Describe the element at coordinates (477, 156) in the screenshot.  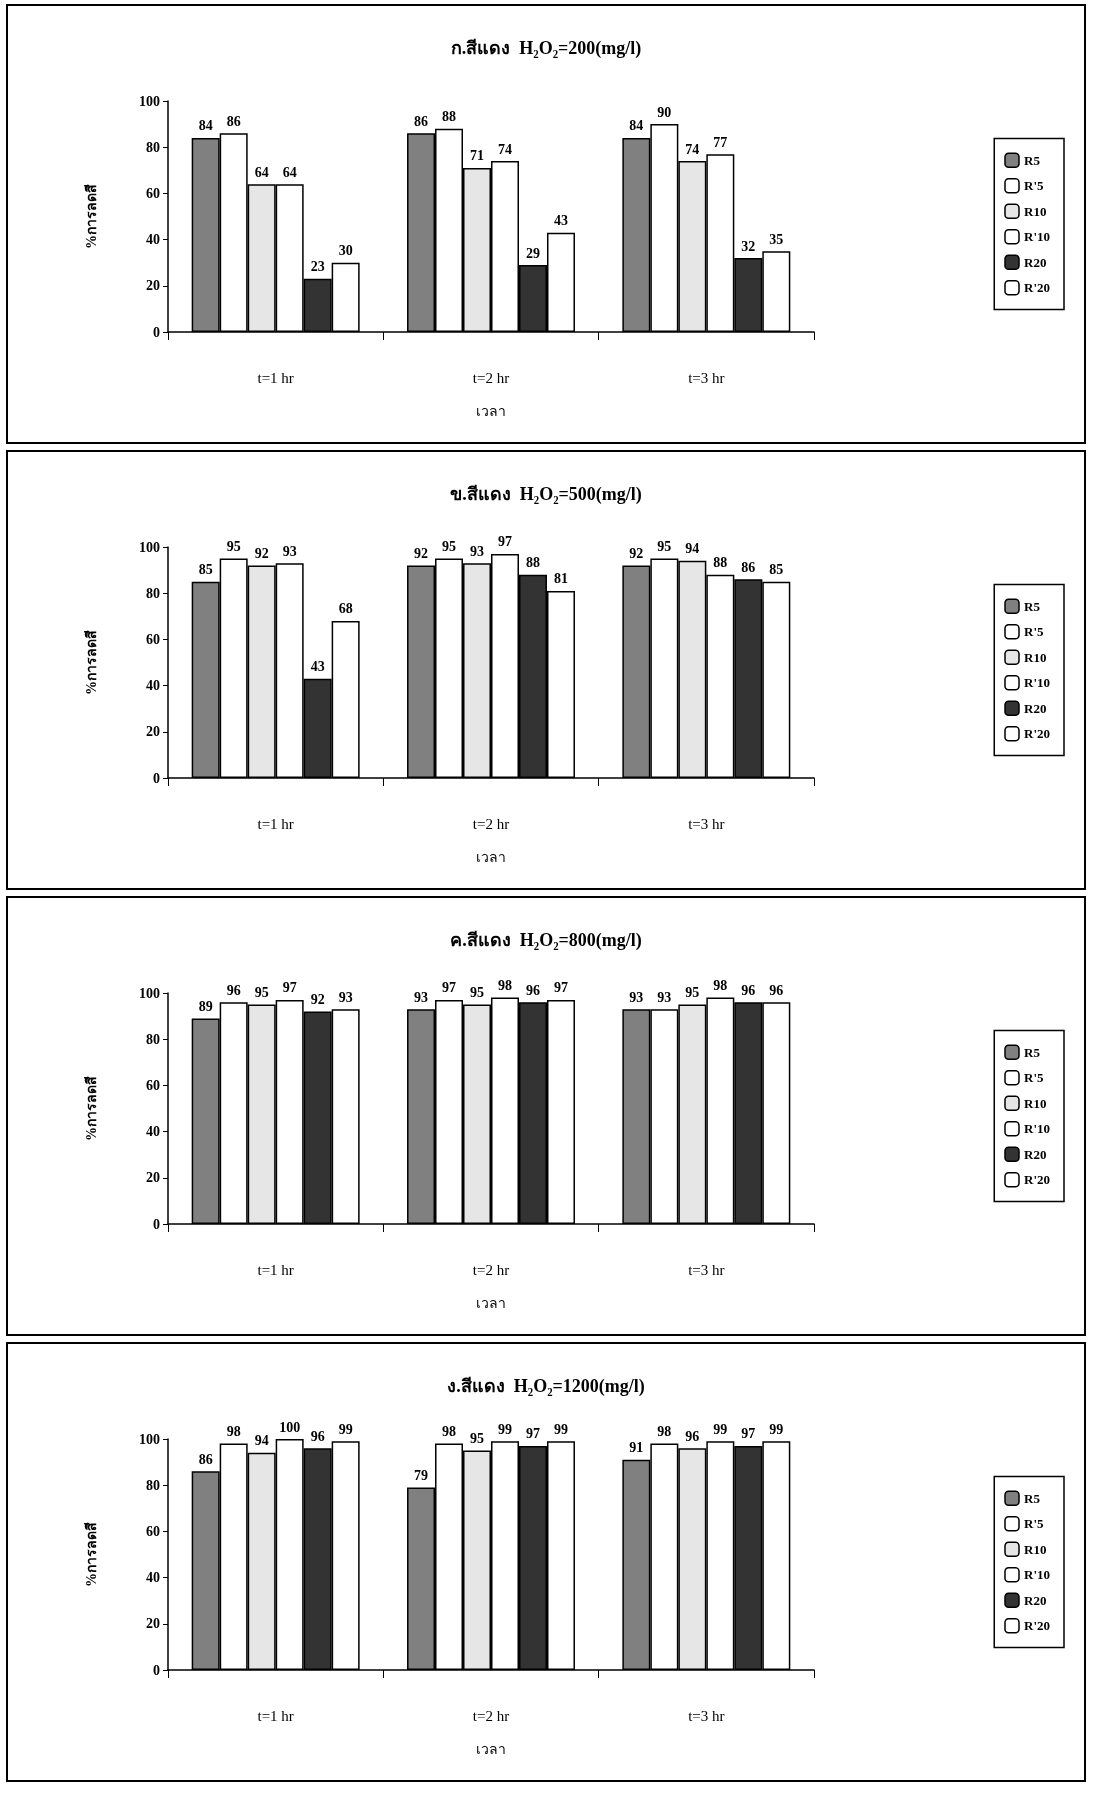
I see `data-label: 71` at that location.